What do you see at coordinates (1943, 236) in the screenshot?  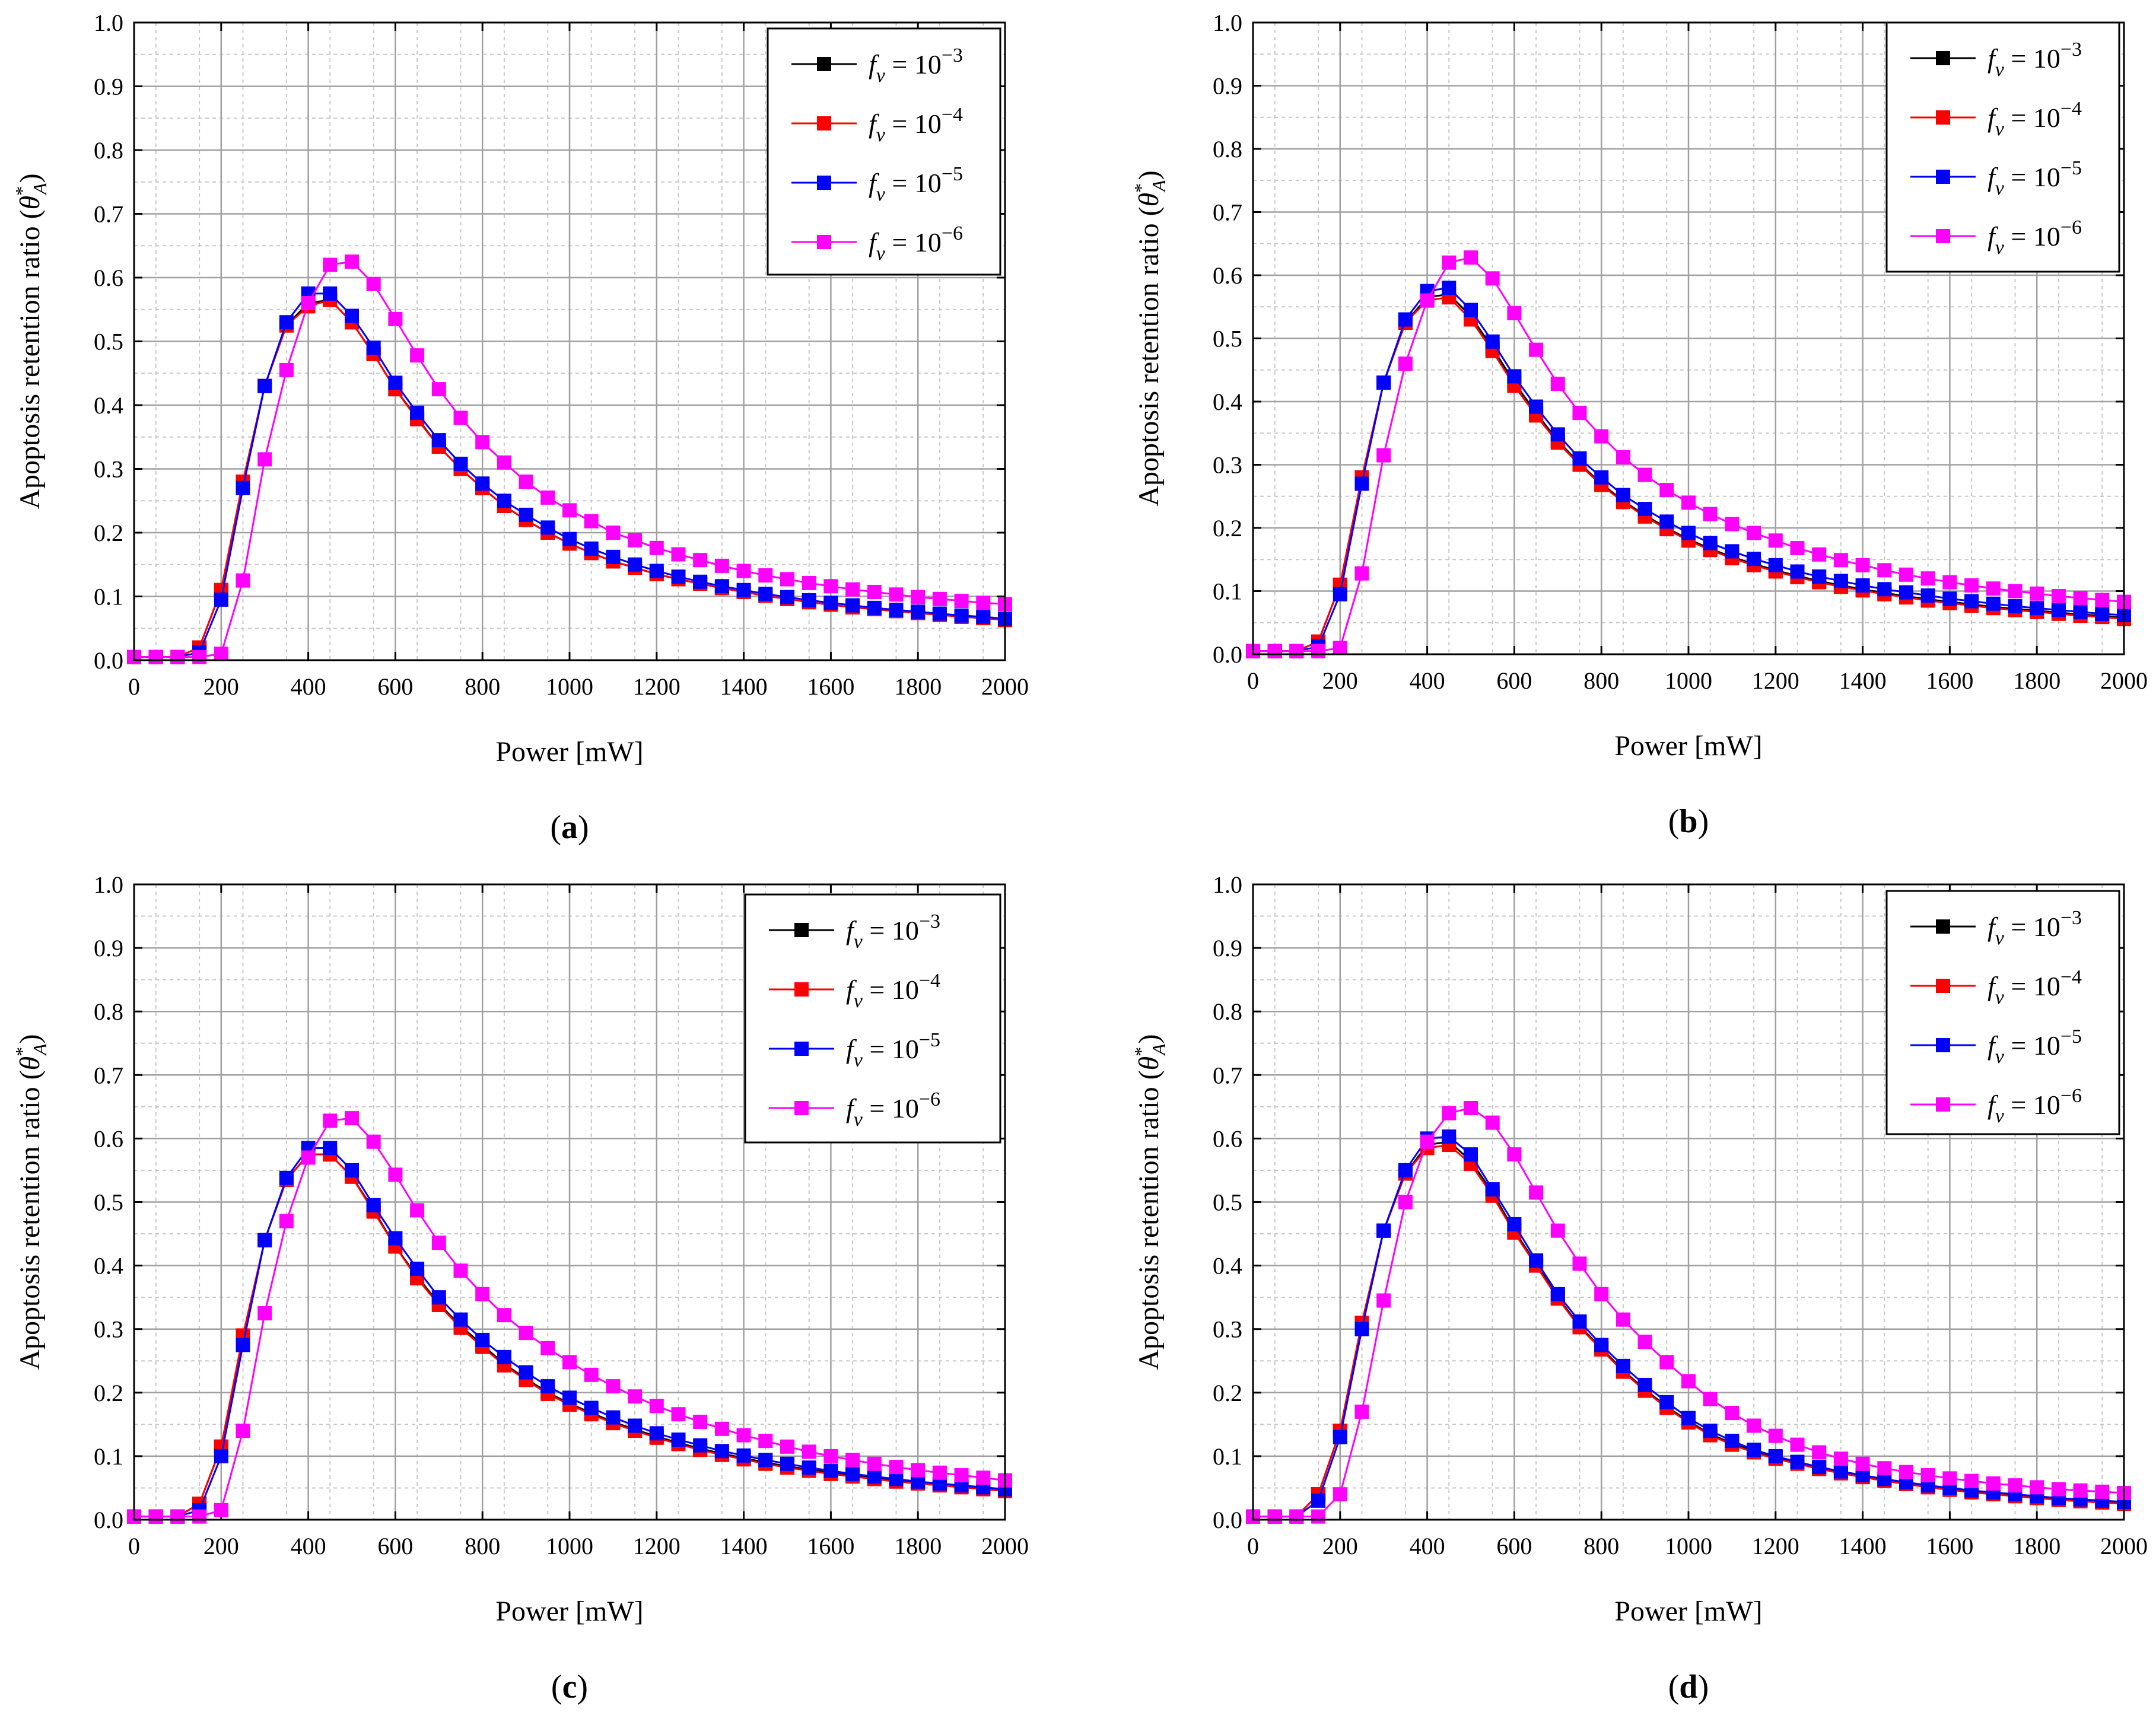 I see `legend-marker-magenta` at bounding box center [1943, 236].